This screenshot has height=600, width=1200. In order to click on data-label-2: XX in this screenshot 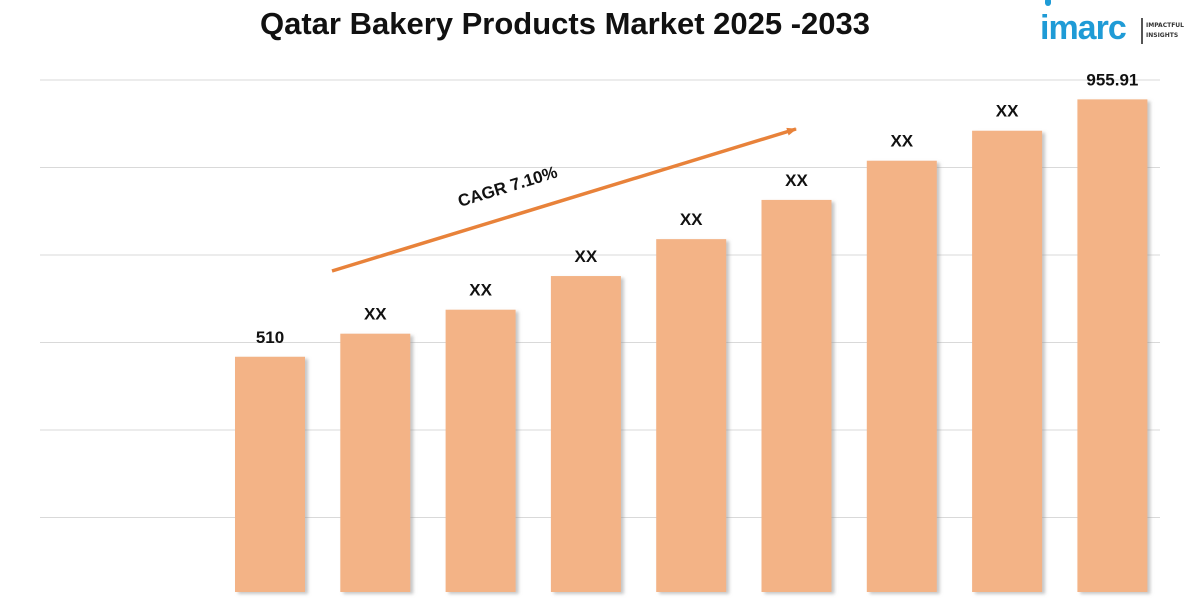, I will do `click(375, 314)`.